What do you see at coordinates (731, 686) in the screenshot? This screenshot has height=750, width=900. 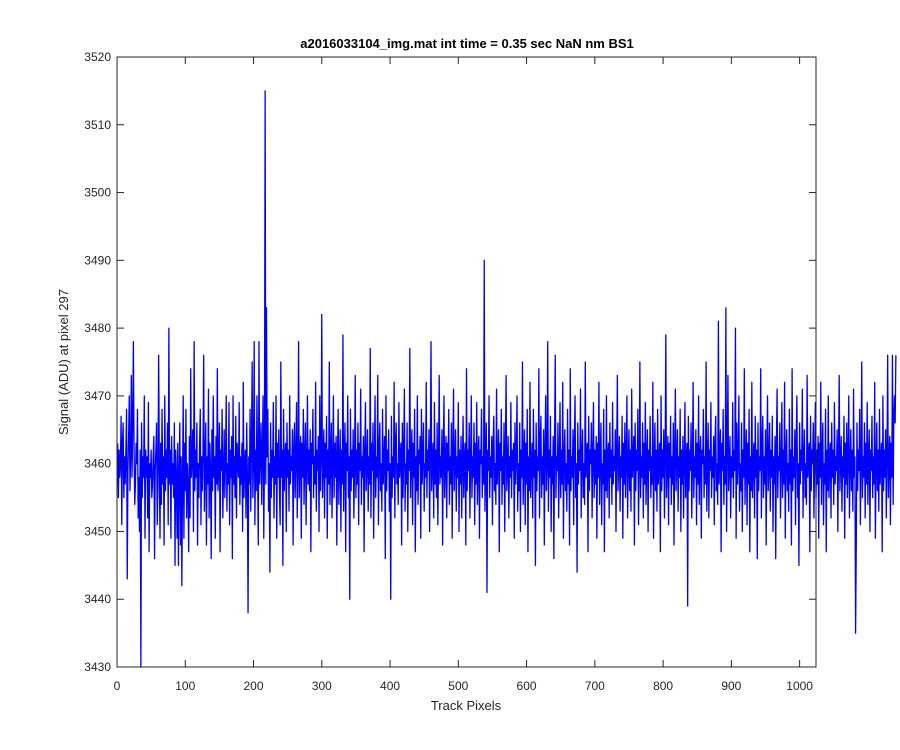 I see `x-tick-label: 900` at bounding box center [731, 686].